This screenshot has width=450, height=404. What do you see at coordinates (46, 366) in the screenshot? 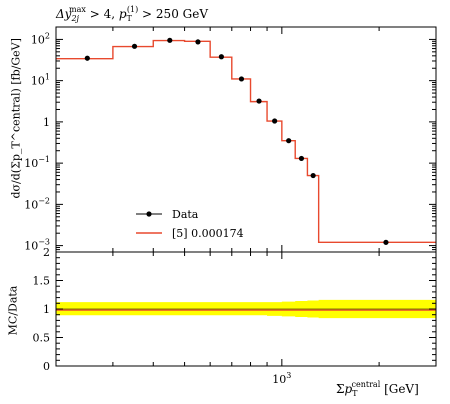
I see `ratio-y-tick-label: 0` at bounding box center [46, 366].